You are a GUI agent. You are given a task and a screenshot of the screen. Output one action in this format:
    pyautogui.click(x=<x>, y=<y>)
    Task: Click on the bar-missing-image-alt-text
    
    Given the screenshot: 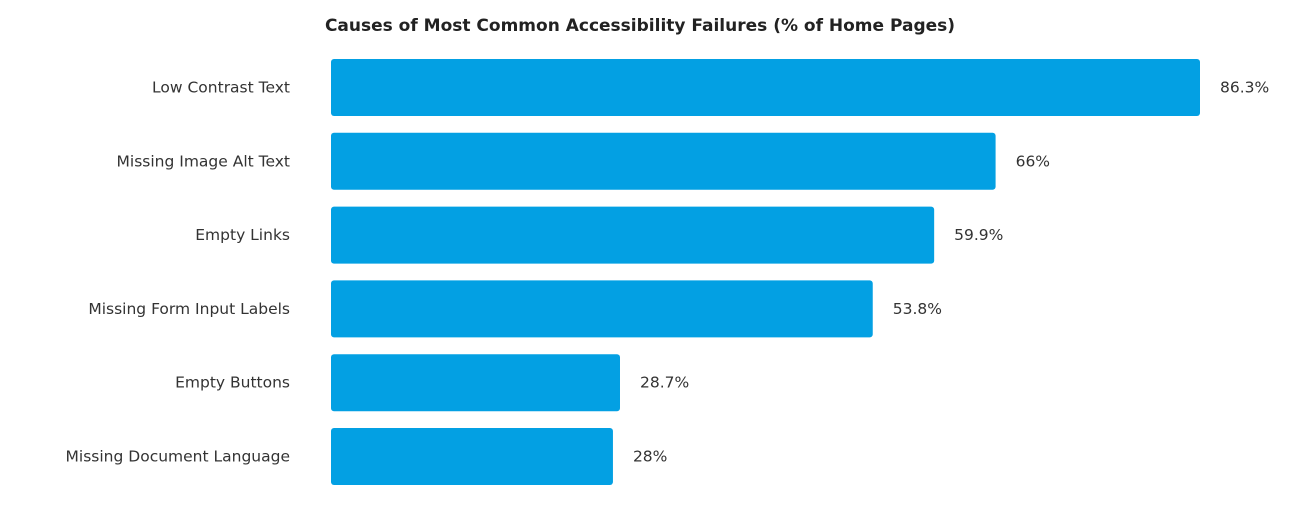 What is the action you would take?
    pyautogui.click(x=663, y=161)
    